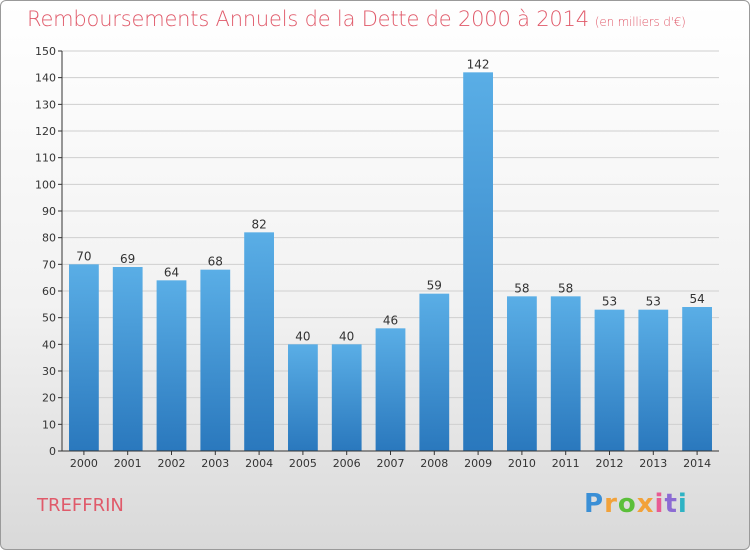 The width and height of the screenshot is (750, 550). Describe the element at coordinates (258, 224) in the screenshot. I see `bar-value-label: 82` at that location.